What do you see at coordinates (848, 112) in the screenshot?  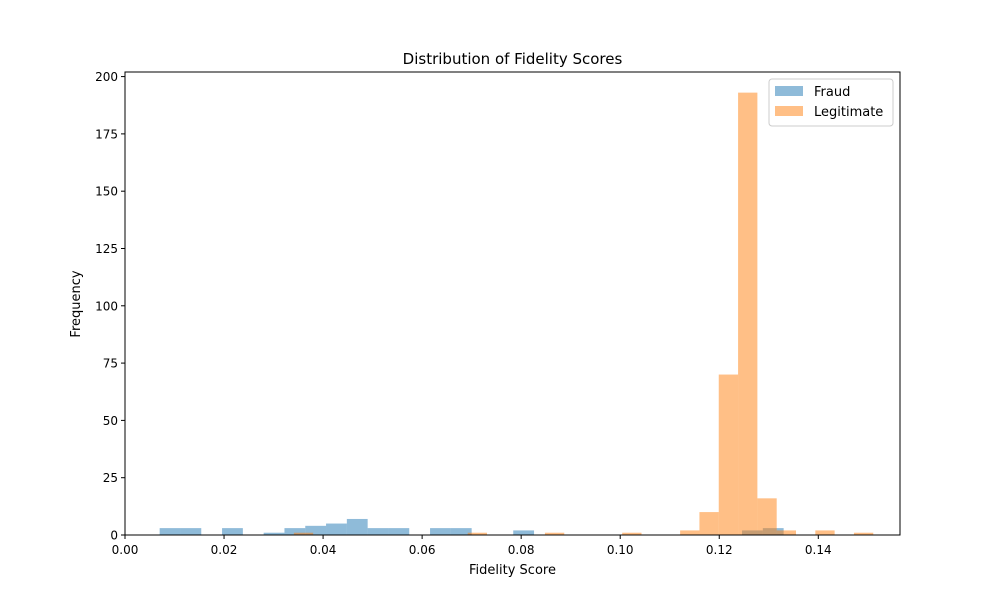 I see `legend-label-legitimate: Legitimate` at bounding box center [848, 112].